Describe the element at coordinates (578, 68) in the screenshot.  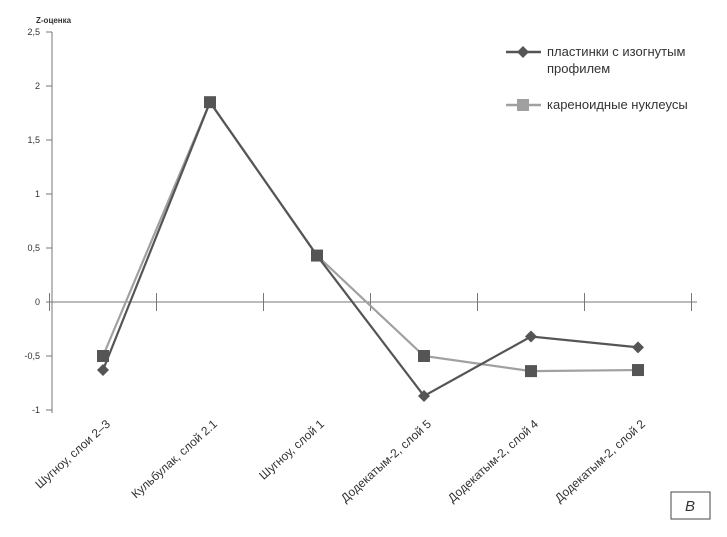
I see `legend-label: профилем` at that location.